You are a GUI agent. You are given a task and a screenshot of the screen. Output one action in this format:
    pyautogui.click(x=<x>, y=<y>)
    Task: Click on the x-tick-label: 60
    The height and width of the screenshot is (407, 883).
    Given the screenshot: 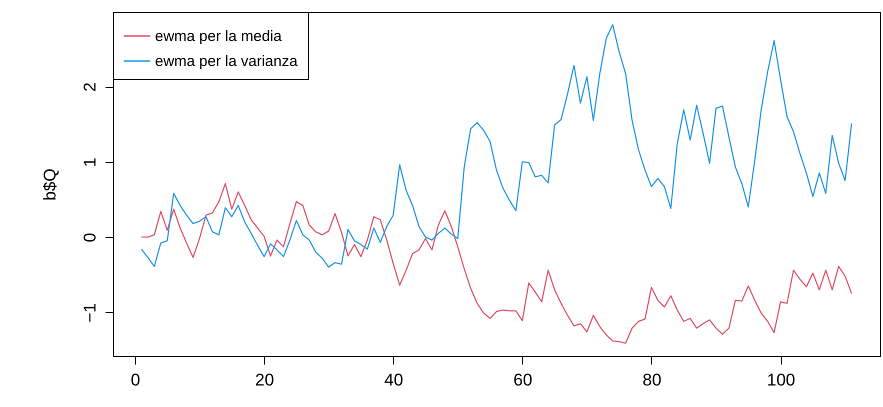 What is the action you would take?
    pyautogui.click(x=522, y=380)
    